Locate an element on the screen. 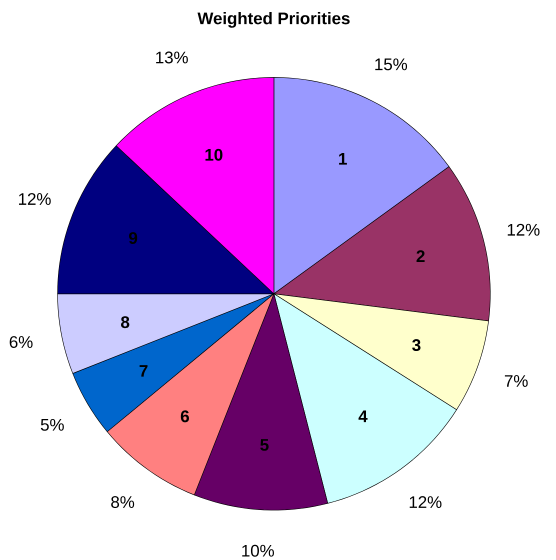  slice-label: 6 is located at coordinates (185, 416).